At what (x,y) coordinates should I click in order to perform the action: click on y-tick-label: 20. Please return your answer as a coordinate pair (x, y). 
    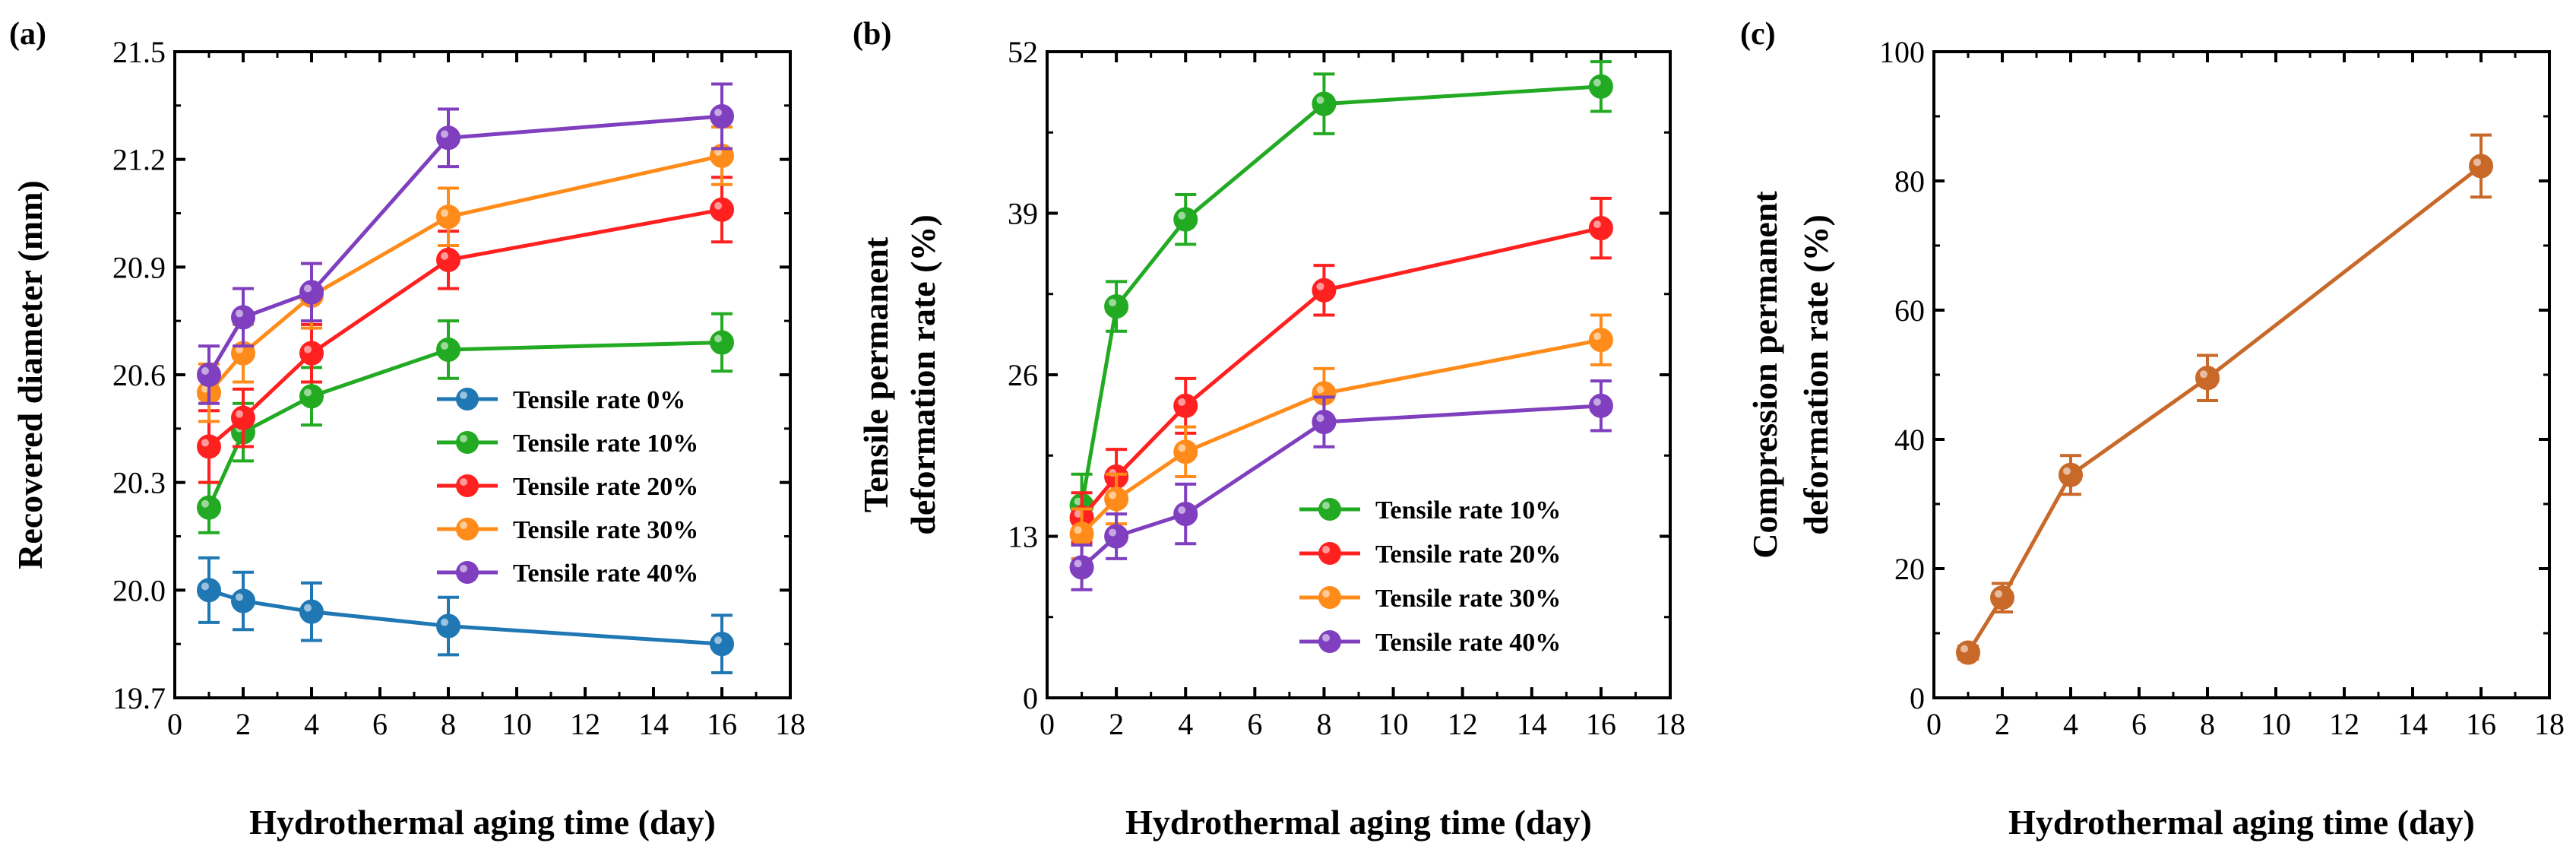
    Looking at the image, I should click on (1909, 569).